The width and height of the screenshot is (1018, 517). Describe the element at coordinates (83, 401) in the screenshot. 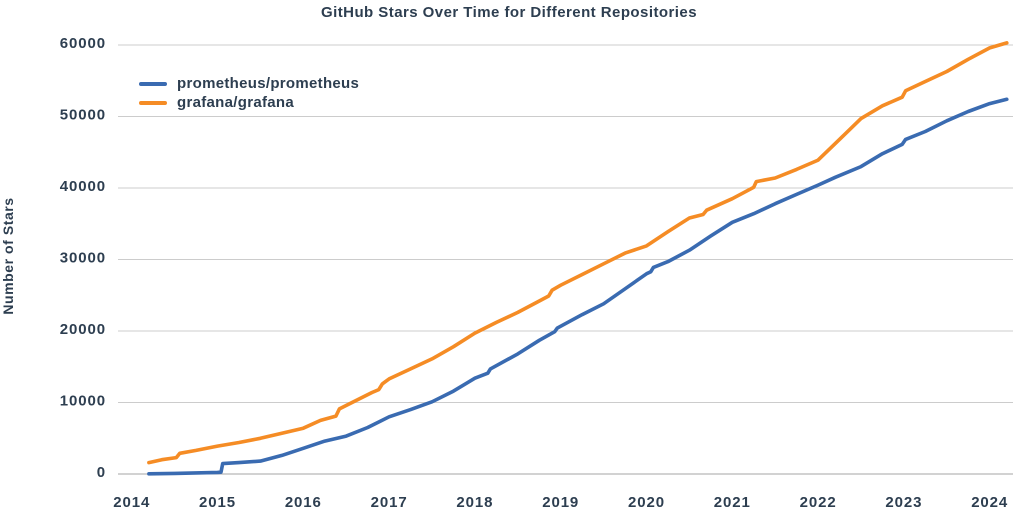

I see `y-tick-label: 10000` at that location.